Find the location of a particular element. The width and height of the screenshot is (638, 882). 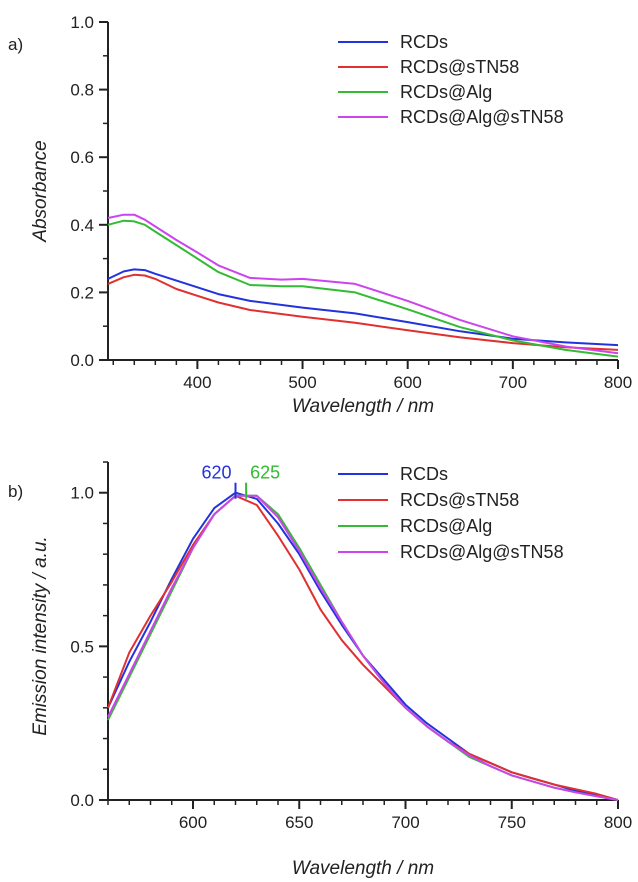

peak-label: 620 is located at coordinates (216, 473).